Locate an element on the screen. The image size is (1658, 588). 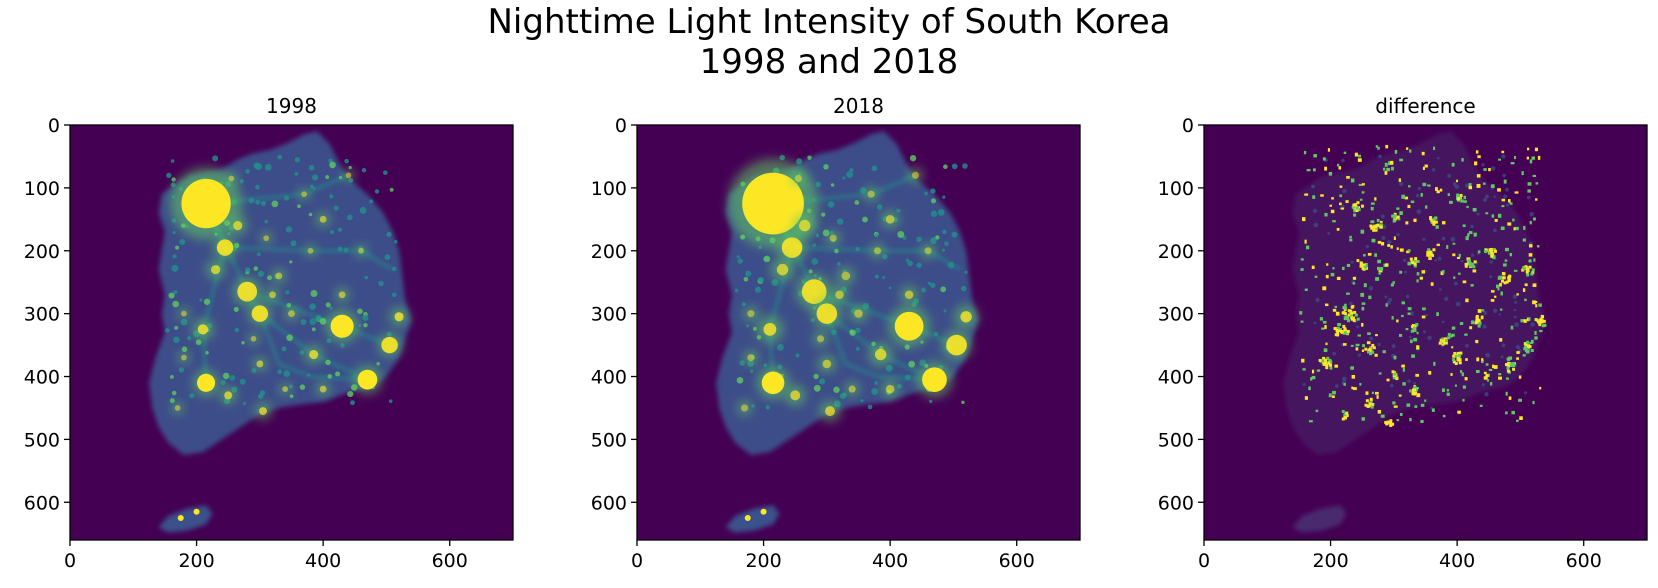
x-tick-label: 600 is located at coordinates (450, 561).